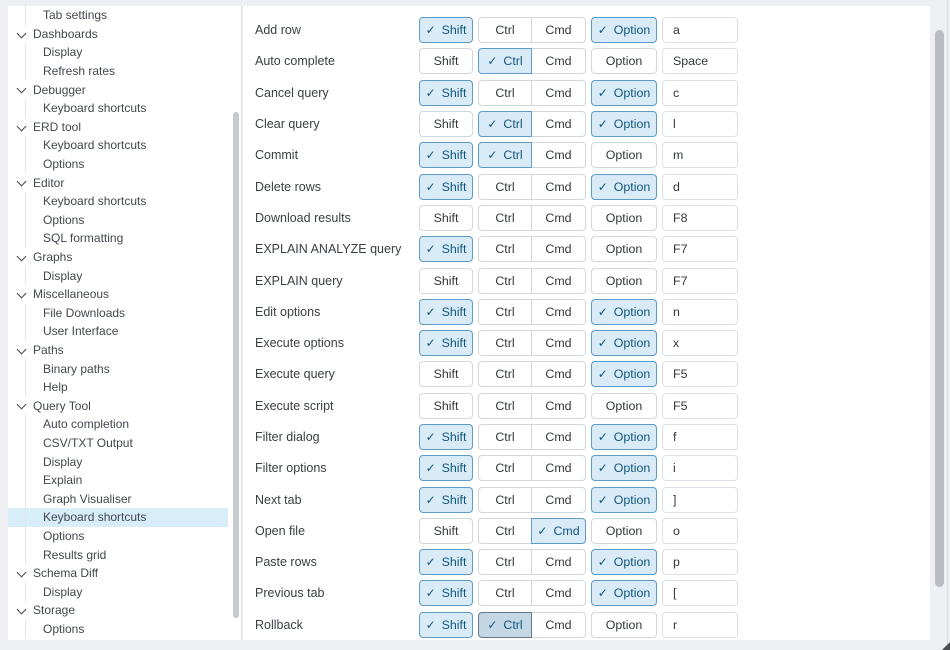 The width and height of the screenshot is (950, 650). What do you see at coordinates (118, 71) in the screenshot?
I see `sidebar-item-refresh-rates: Refresh rates` at bounding box center [118, 71].